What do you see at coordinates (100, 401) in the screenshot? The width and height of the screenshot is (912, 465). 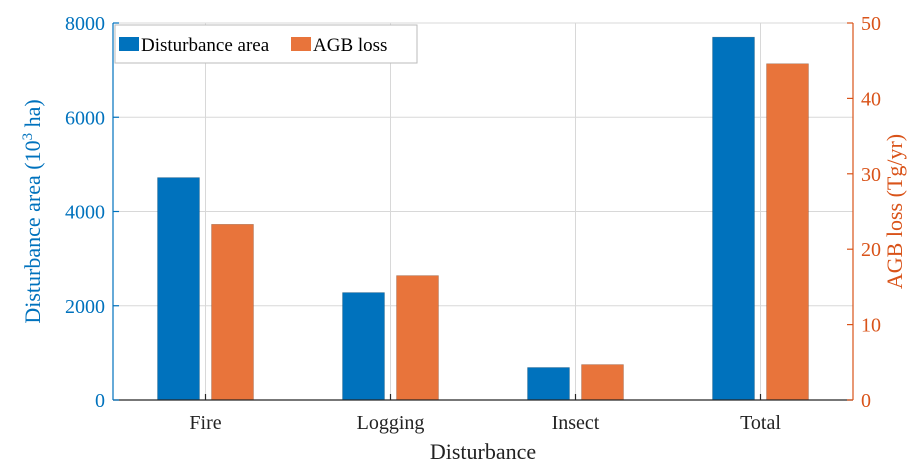 I see `left-tick-label-0: 0` at bounding box center [100, 401].